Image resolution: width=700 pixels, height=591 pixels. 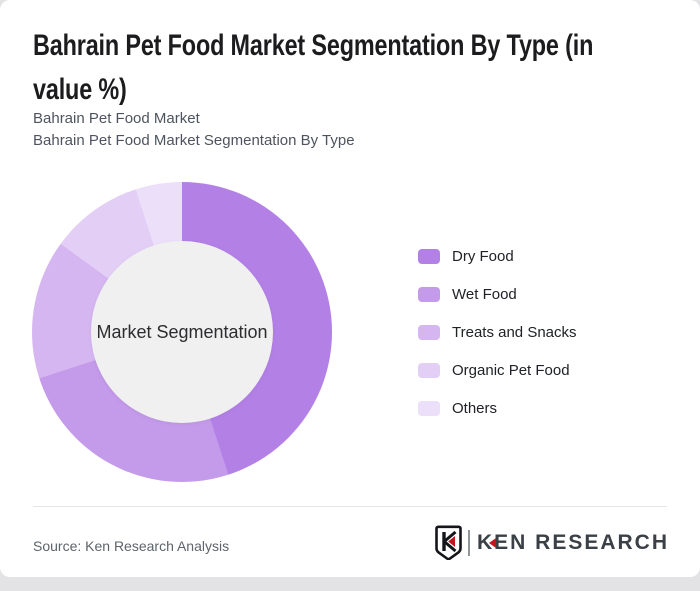 I want to click on footer-divider, so click(x=350, y=506).